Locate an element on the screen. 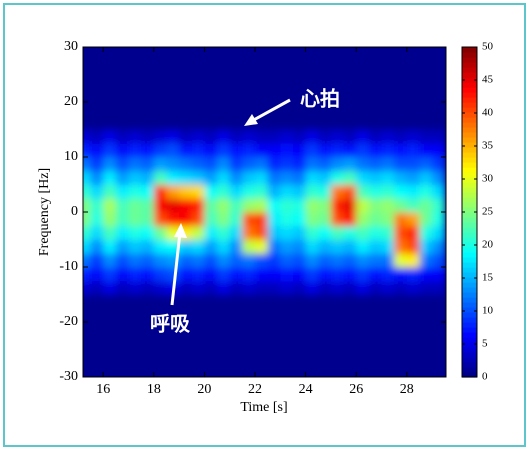  x-tick-label: 28 is located at coordinates (407, 389).